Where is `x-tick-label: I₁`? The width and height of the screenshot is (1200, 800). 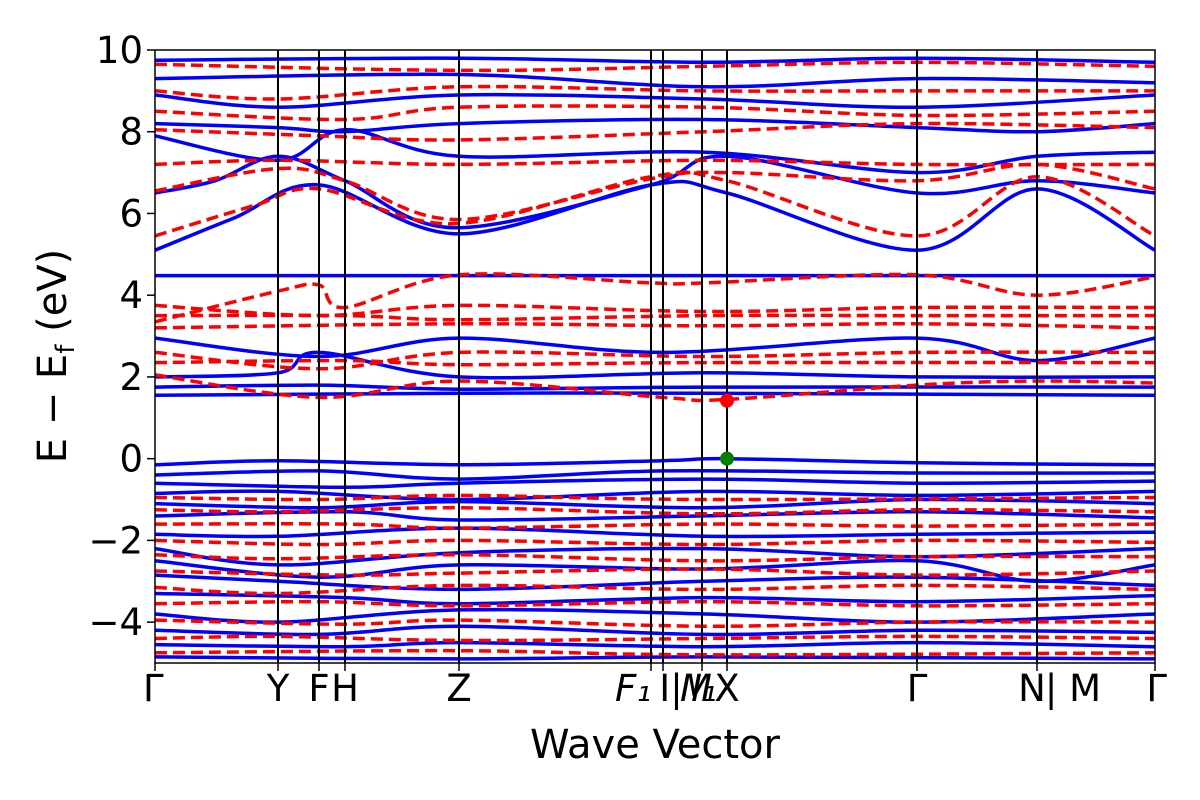 x-tick-label: I₁ is located at coordinates (704, 688).